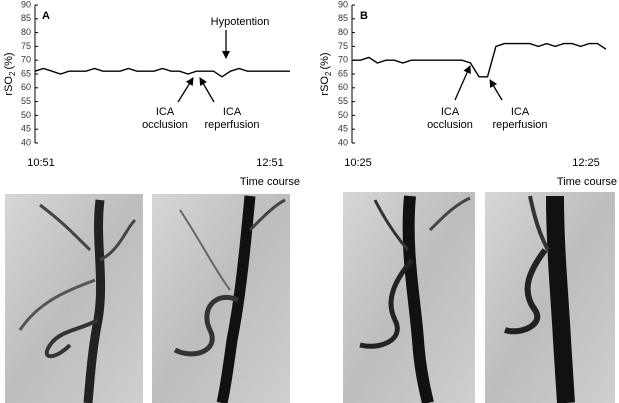 The width and height of the screenshot is (619, 403). I want to click on angiogram-b2, so click(550, 297).